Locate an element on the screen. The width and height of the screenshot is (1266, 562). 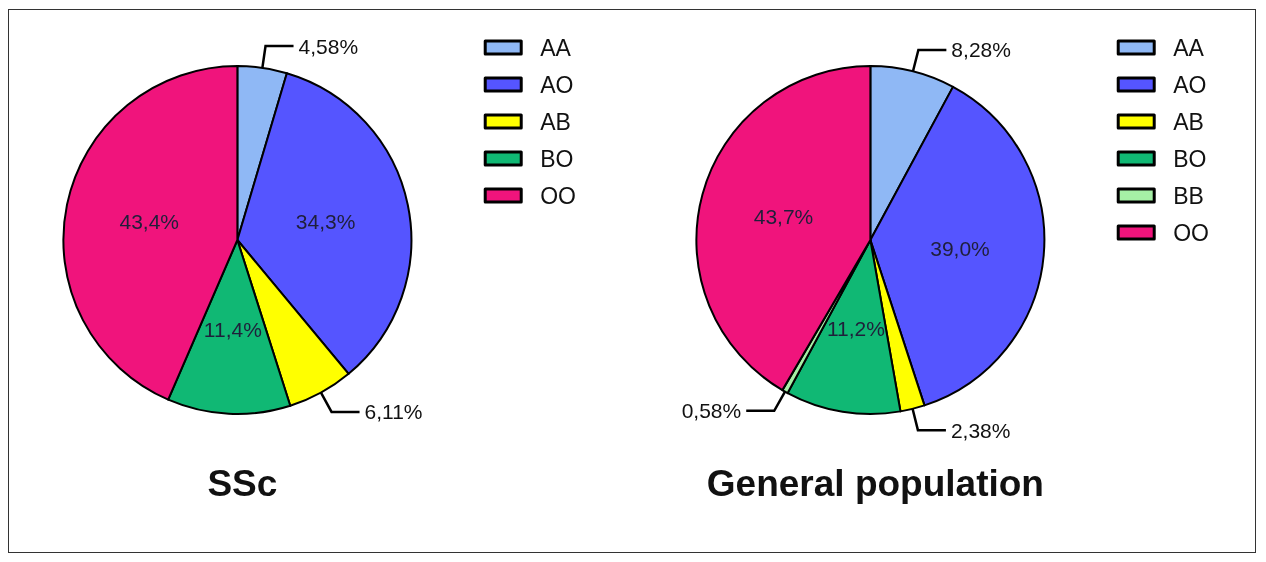
data-label: 43,7% is located at coordinates (783, 216).